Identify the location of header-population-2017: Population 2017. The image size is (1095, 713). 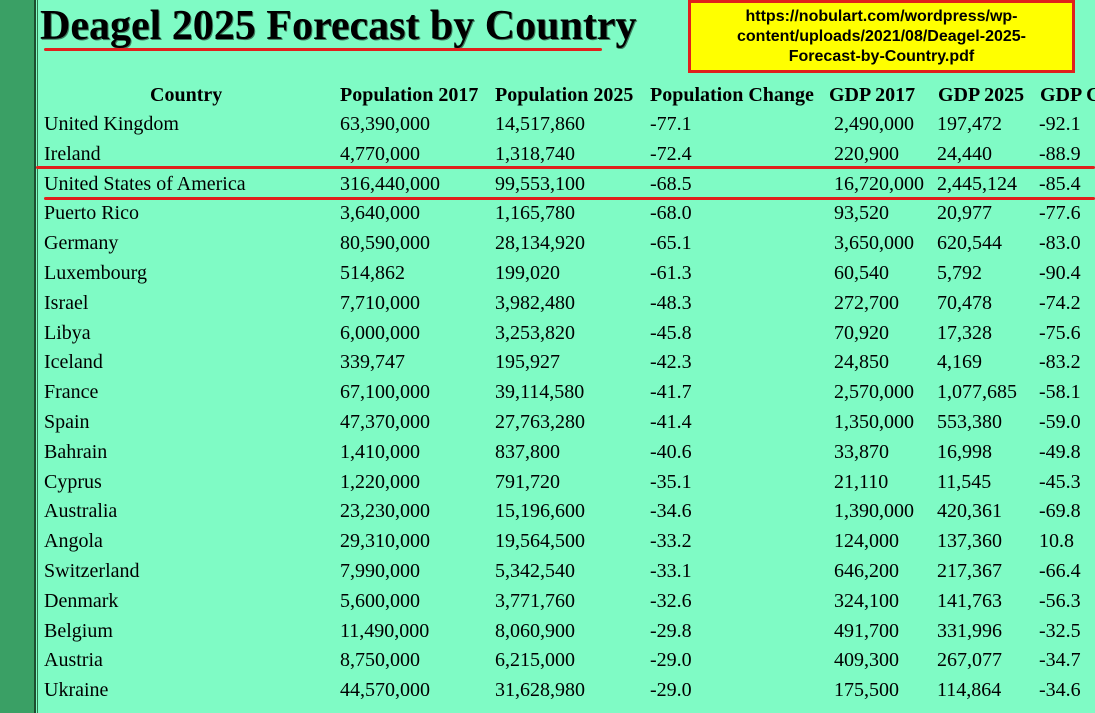
(409, 95).